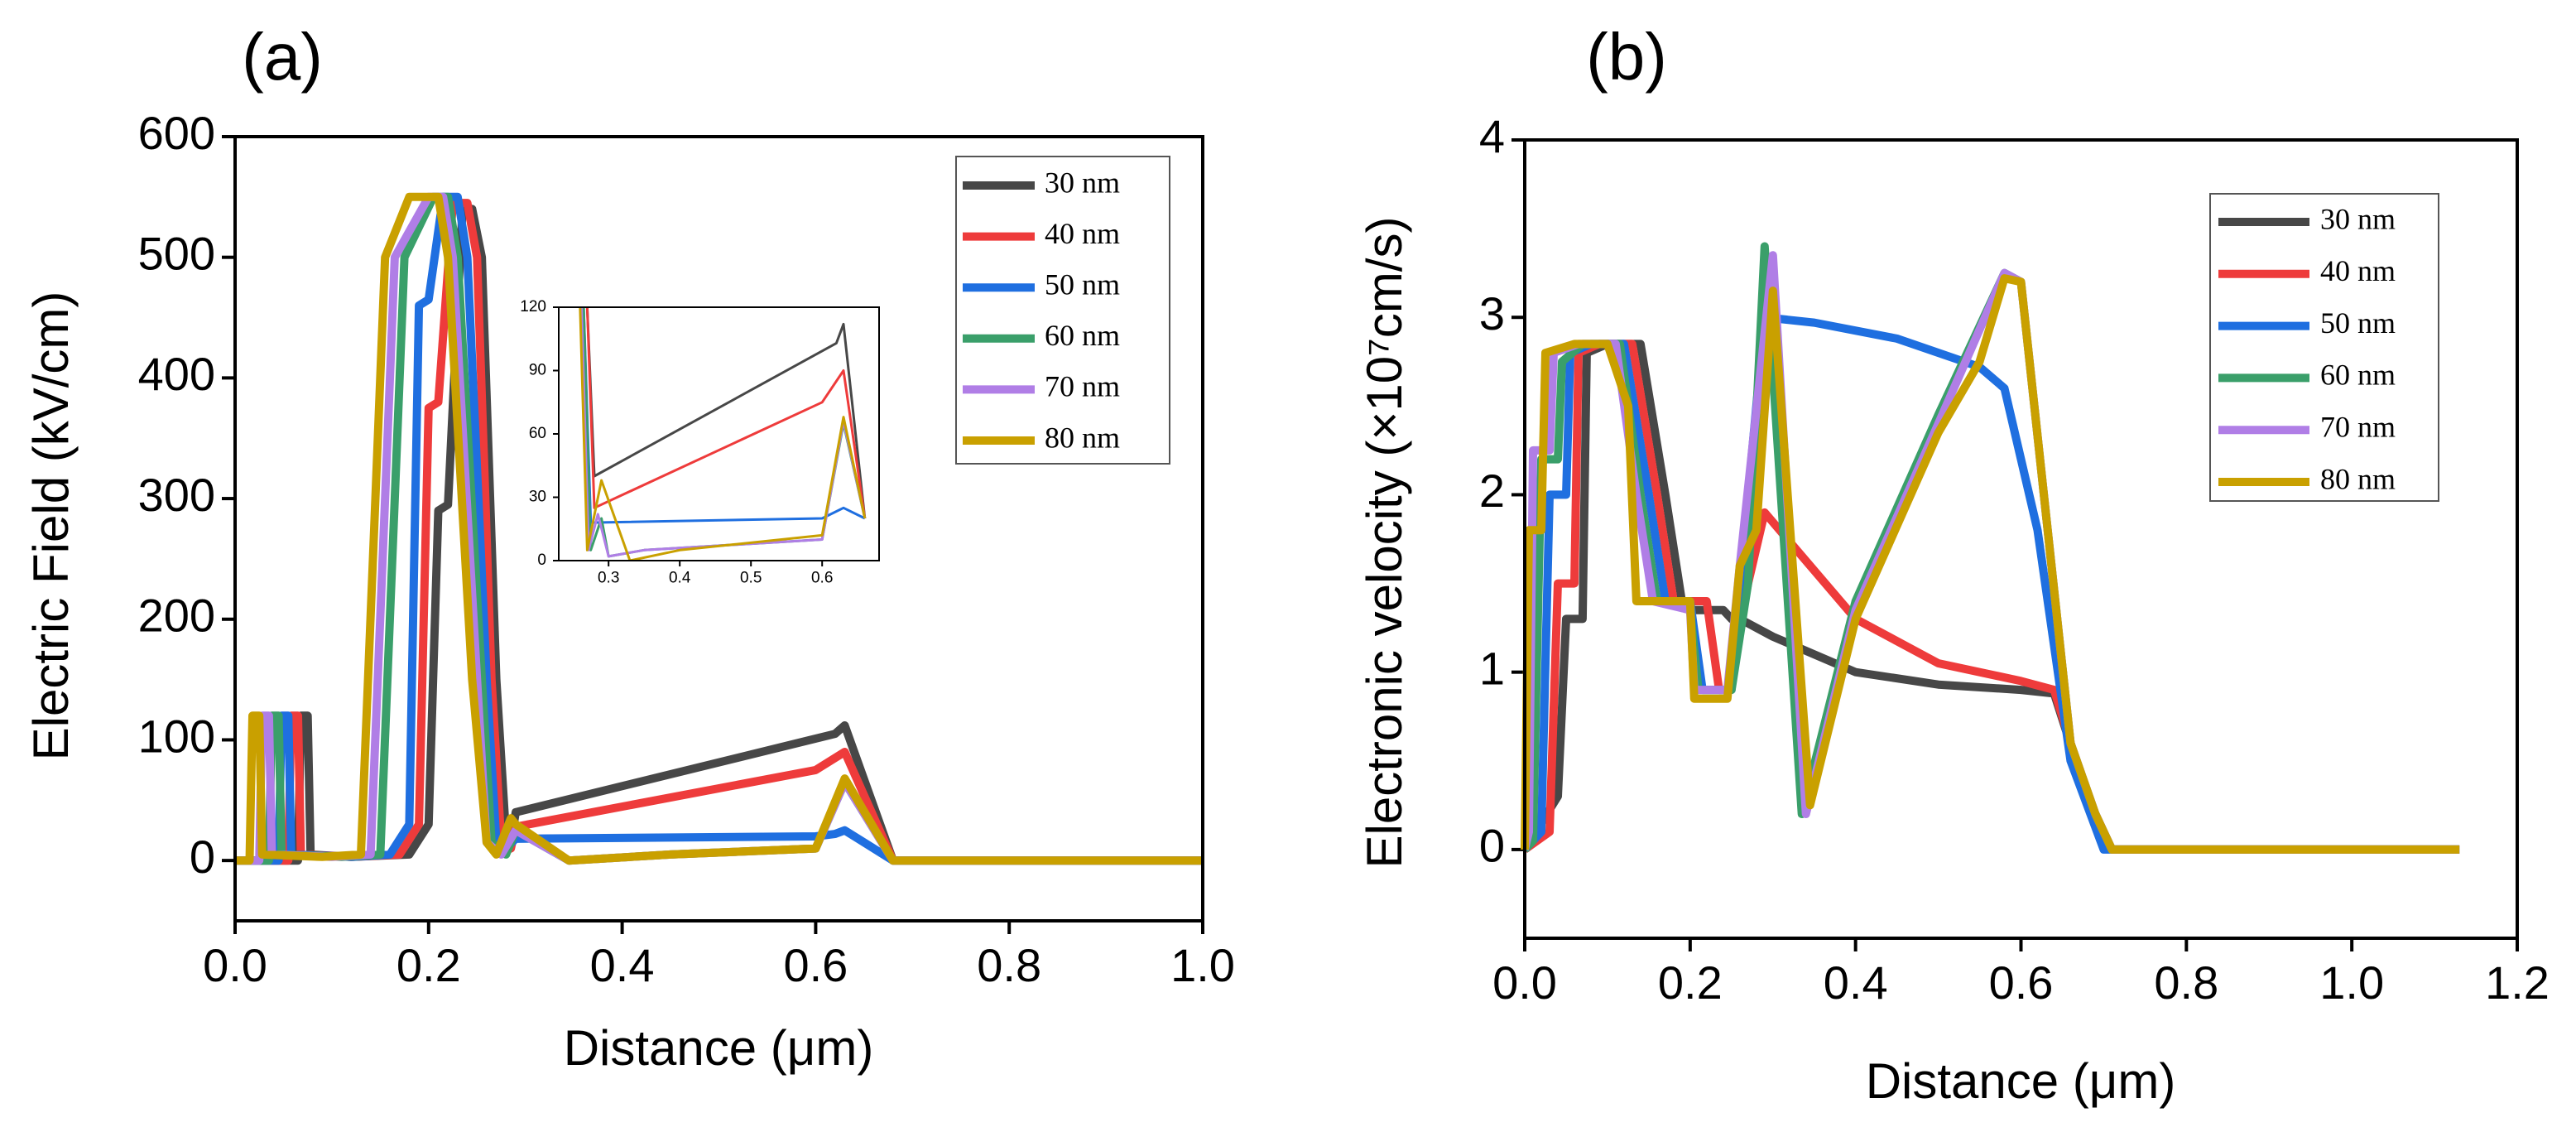 This screenshot has height=1132, width=2576. I want to click on panel-label: (b), so click(1626, 57).